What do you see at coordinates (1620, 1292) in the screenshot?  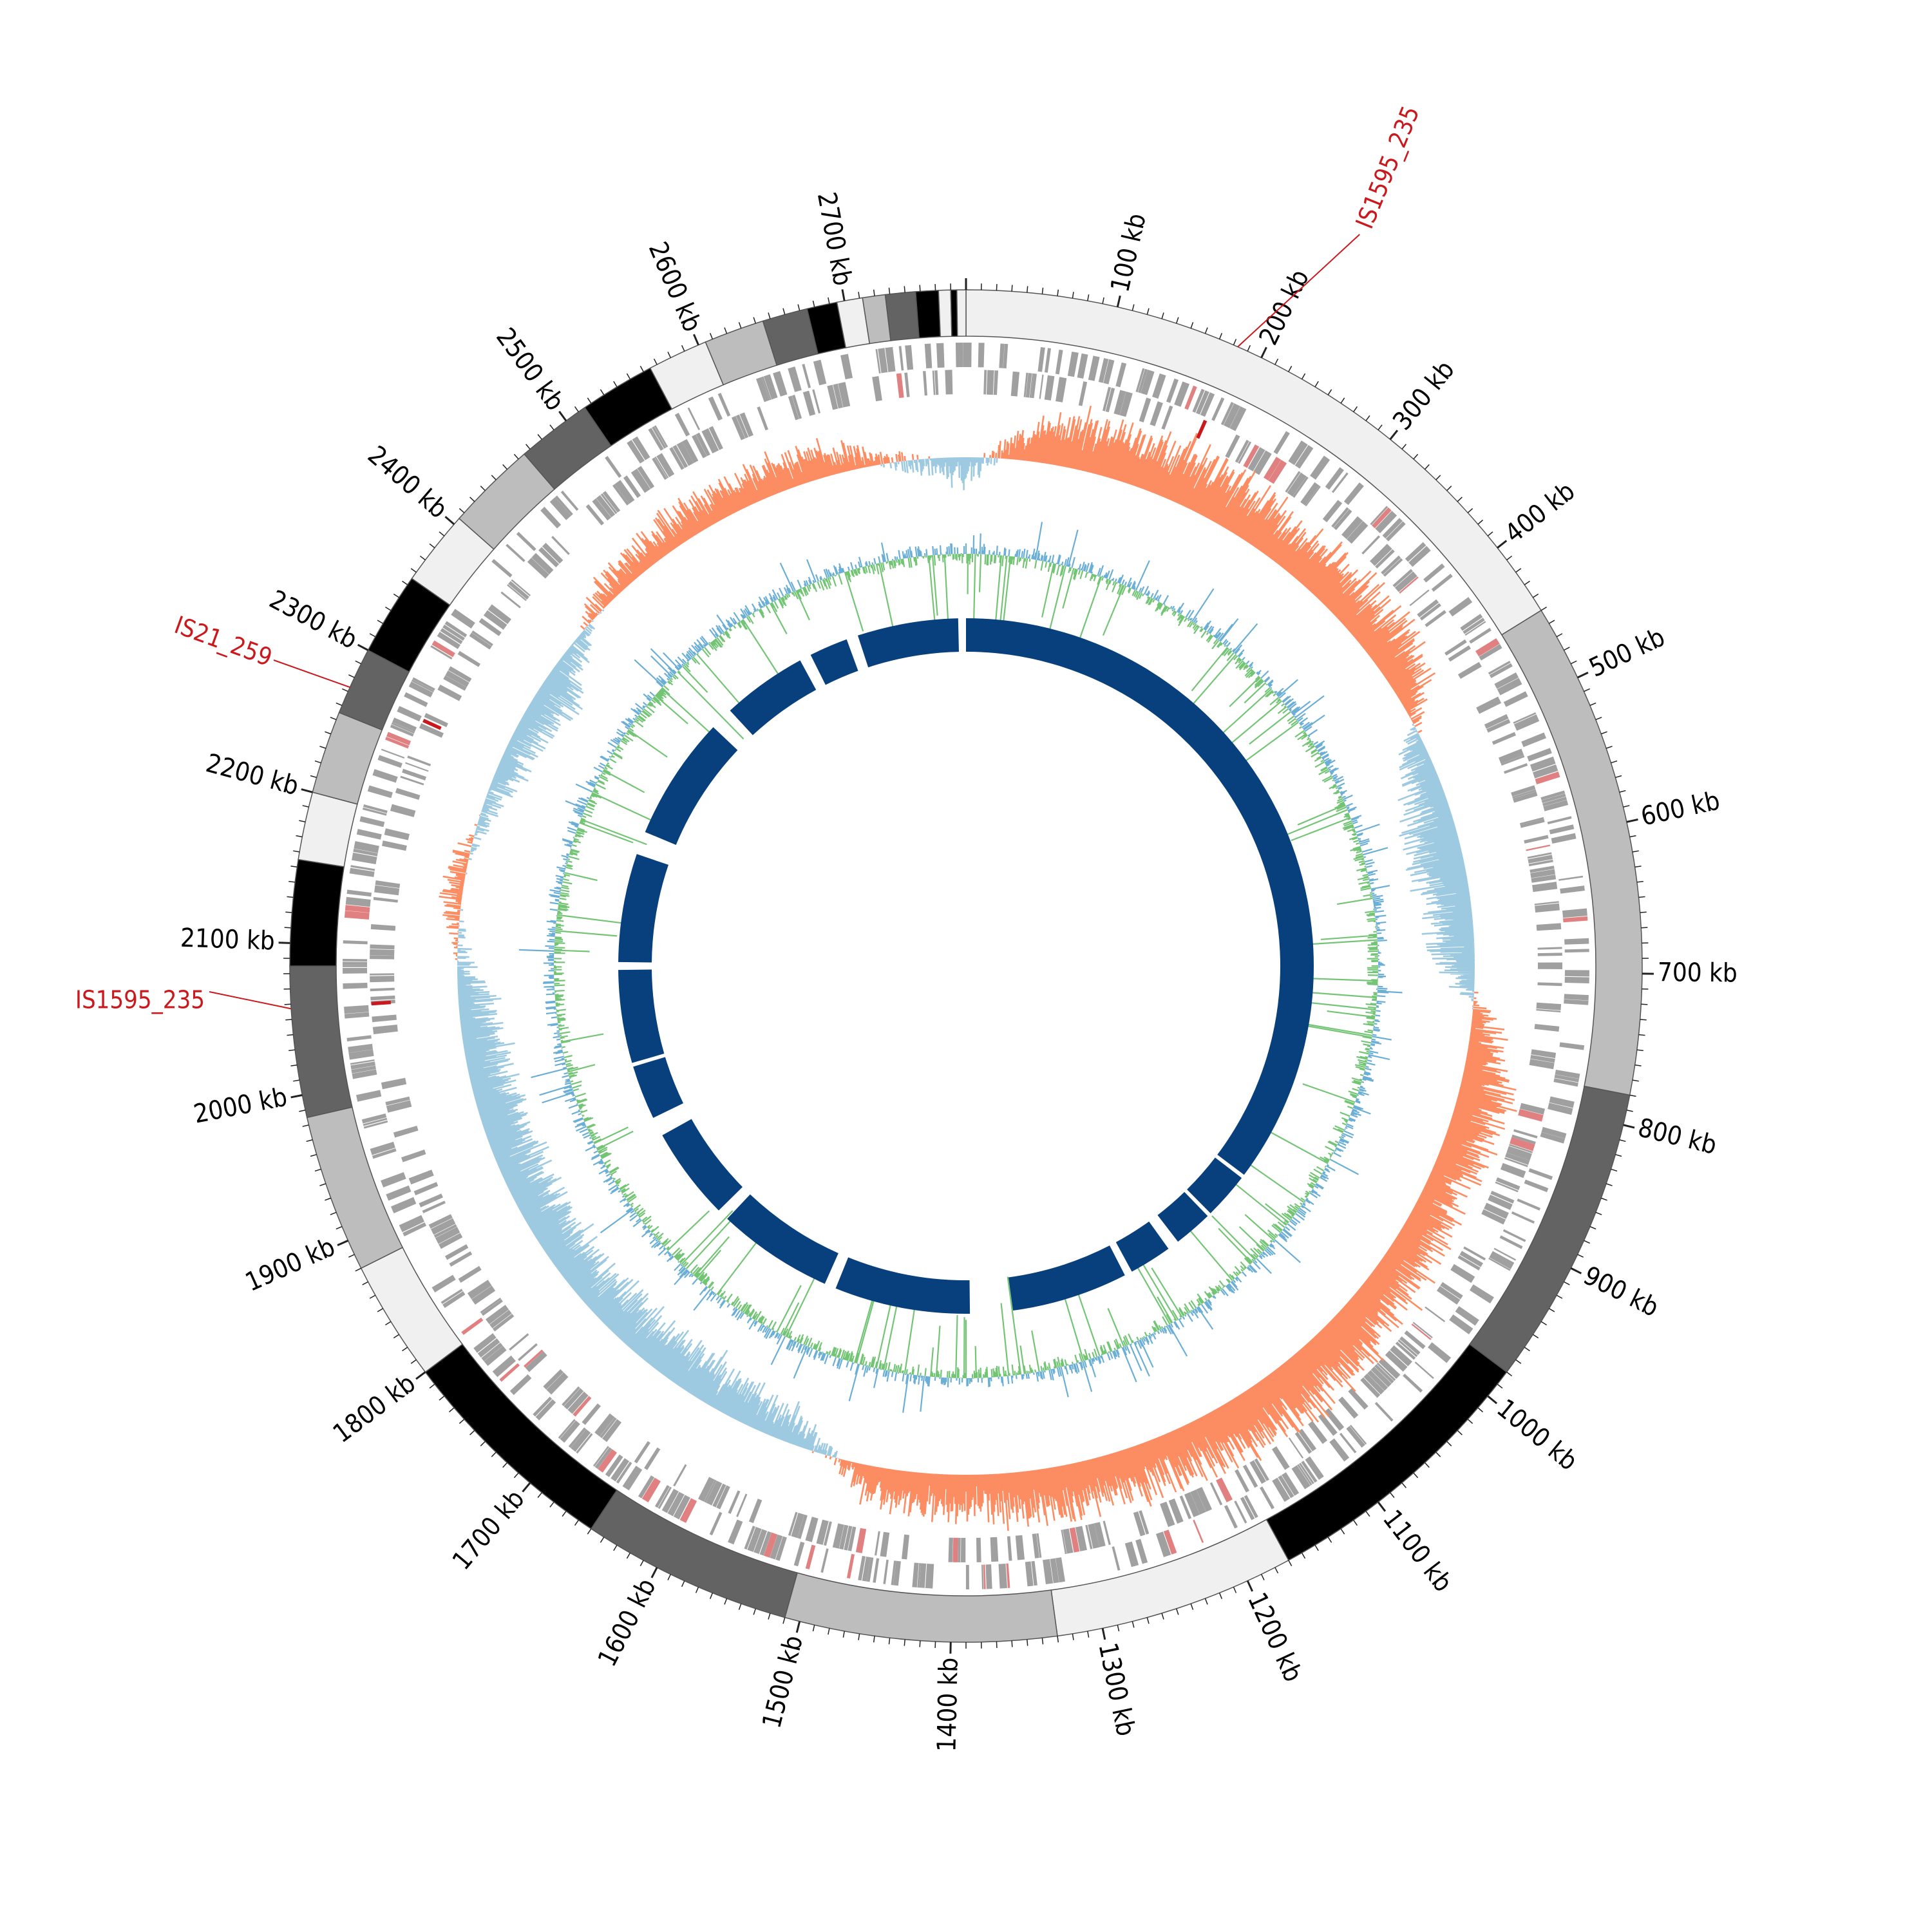 I see `tick-label: 900 kb` at bounding box center [1620, 1292].